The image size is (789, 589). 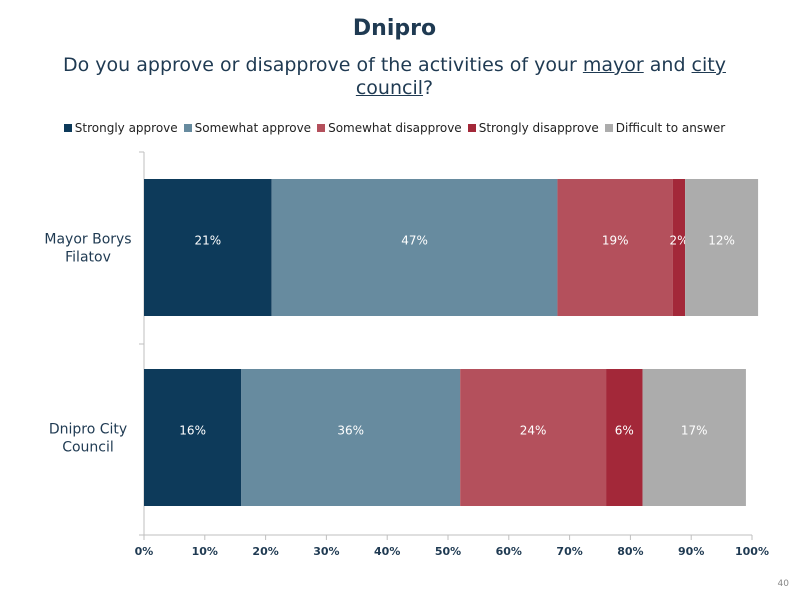 I want to click on legend-label: Somewhat approve, so click(x=253, y=128).